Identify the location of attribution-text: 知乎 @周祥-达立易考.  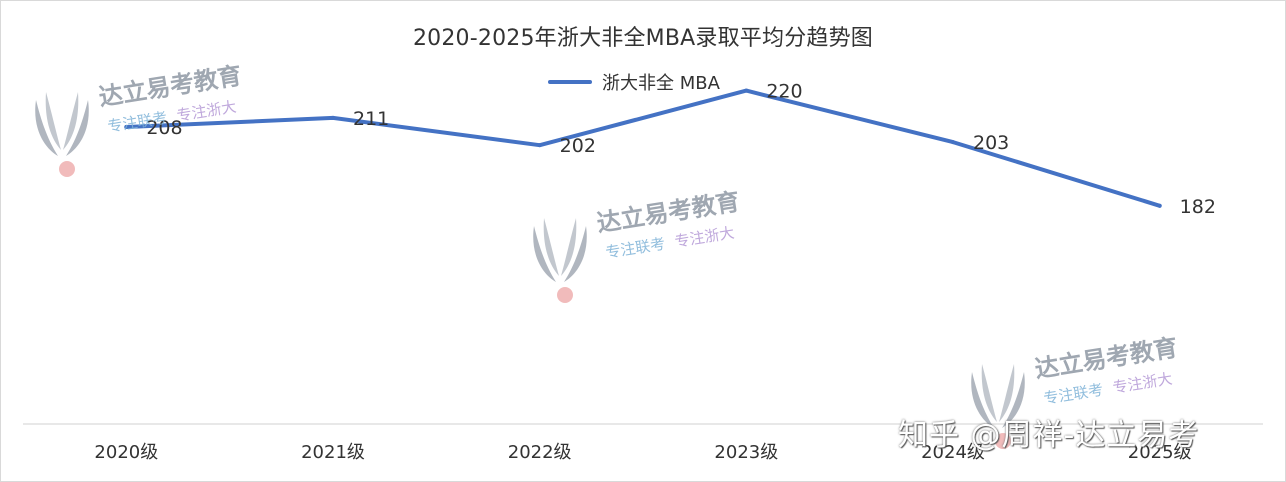
(1049, 435).